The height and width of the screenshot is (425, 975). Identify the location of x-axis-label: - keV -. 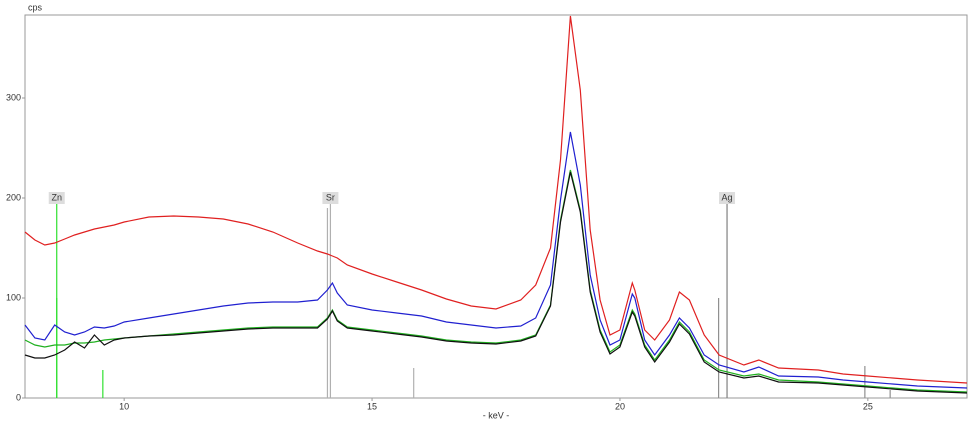
(496, 415).